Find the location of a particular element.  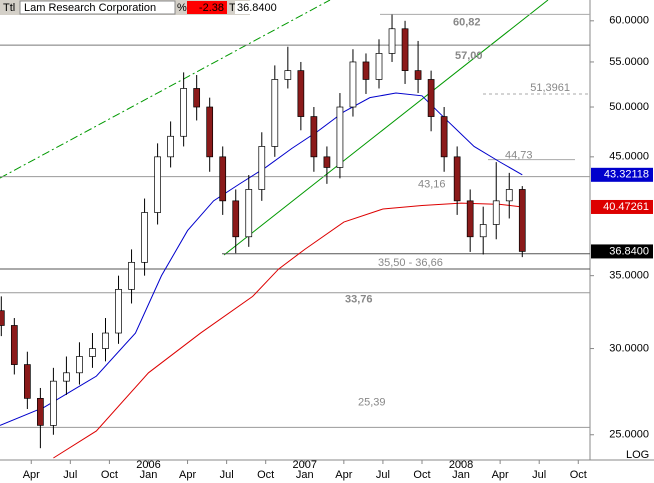

y-tick-label: 25.0000 is located at coordinates (629, 435).